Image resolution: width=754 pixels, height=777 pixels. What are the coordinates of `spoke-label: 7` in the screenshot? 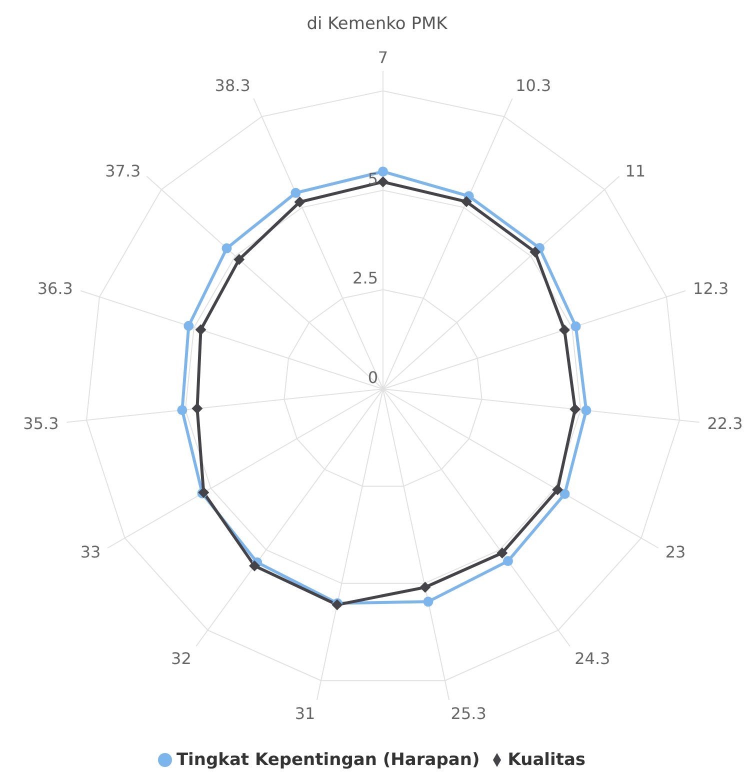 It's located at (383, 57).